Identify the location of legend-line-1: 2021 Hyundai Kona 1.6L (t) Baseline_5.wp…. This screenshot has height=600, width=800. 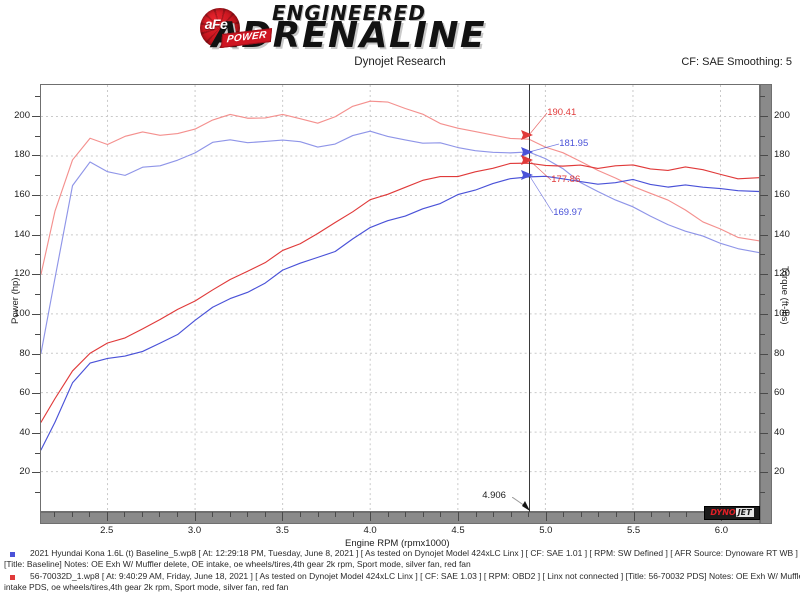
(415, 553).